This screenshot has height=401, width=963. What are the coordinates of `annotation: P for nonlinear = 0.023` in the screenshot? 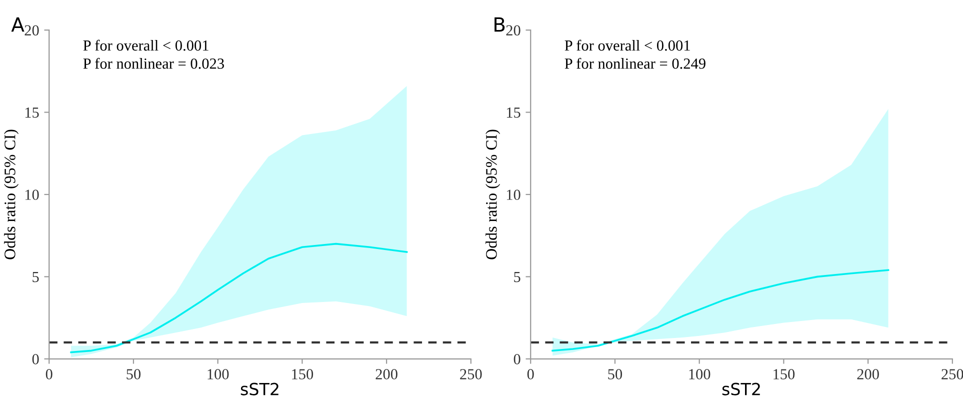 It's located at (153, 63).